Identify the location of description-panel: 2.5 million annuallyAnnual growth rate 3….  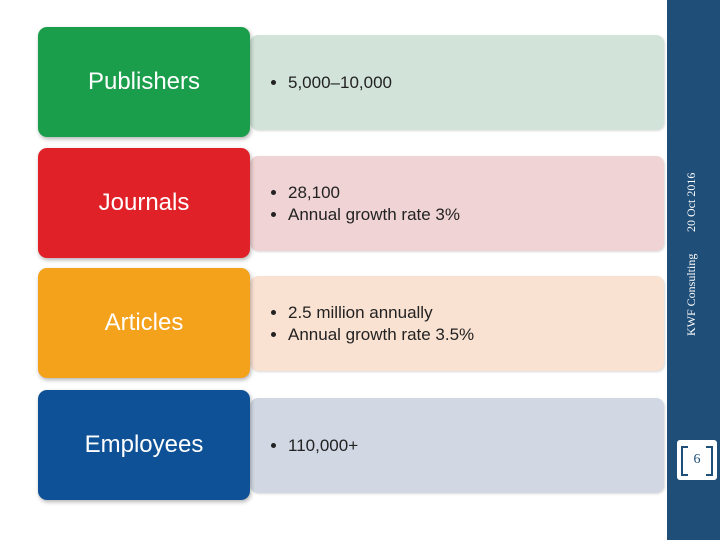
(457, 323).